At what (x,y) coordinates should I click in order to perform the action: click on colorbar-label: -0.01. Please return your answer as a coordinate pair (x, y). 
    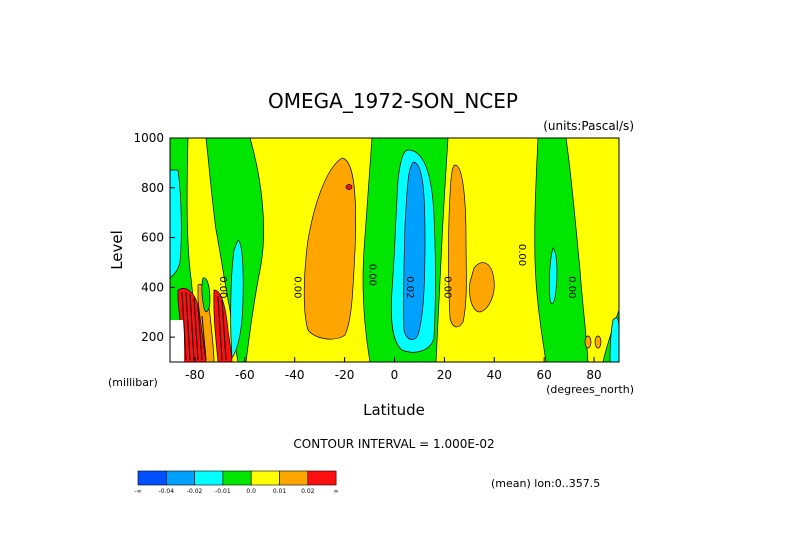
    Looking at the image, I should click on (223, 491).